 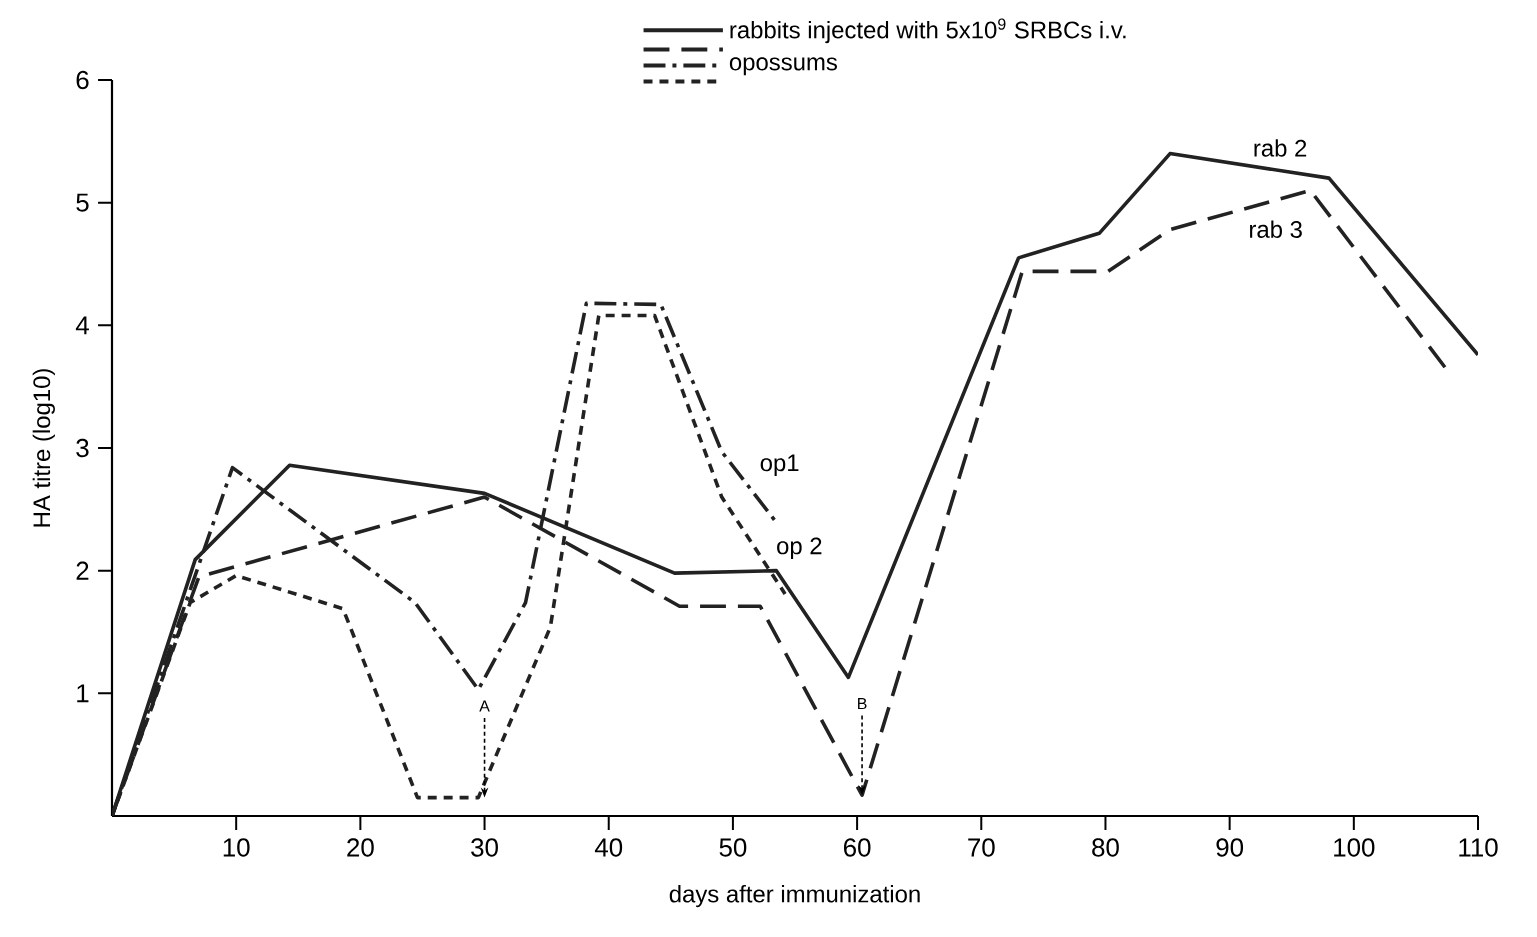 I want to click on y-tick-label: 4, so click(x=82, y=325).